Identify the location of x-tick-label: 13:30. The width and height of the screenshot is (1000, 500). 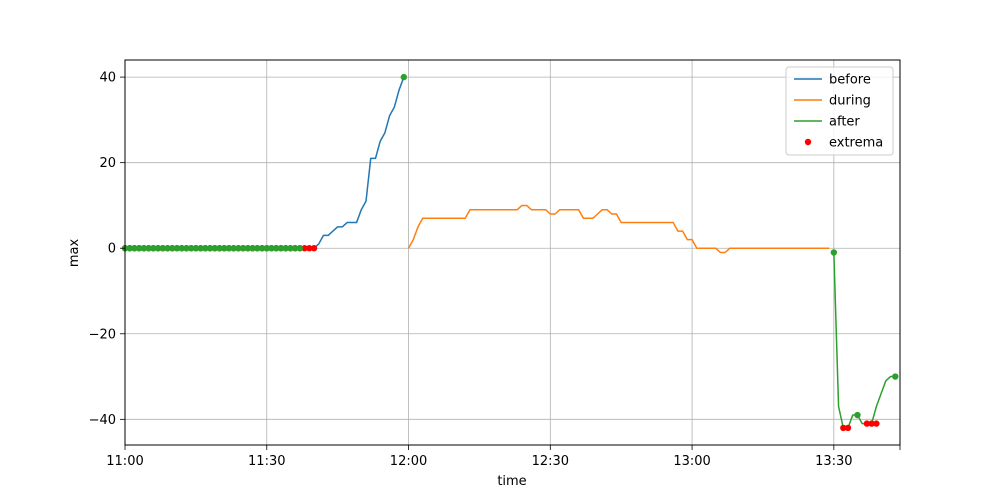
(833, 461).